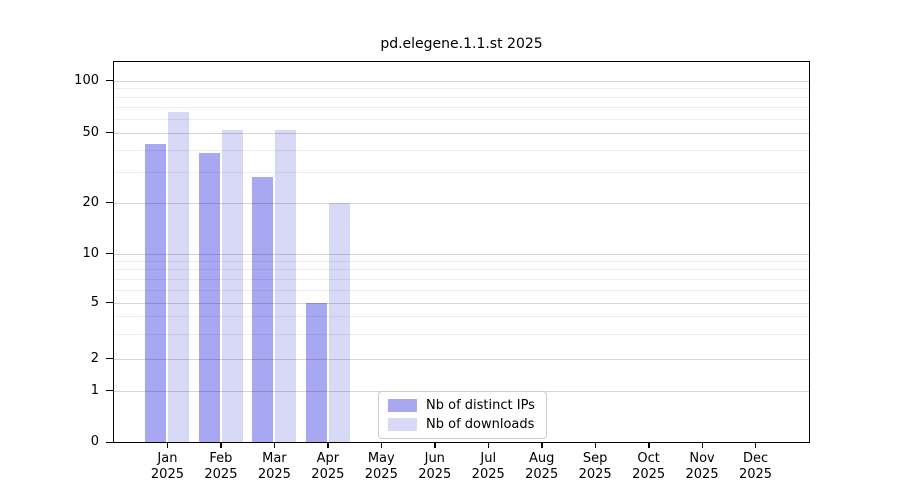 The image size is (900, 500). Describe the element at coordinates (488, 466) in the screenshot. I see `x-tick-label-jul: Jul 2025` at that location.